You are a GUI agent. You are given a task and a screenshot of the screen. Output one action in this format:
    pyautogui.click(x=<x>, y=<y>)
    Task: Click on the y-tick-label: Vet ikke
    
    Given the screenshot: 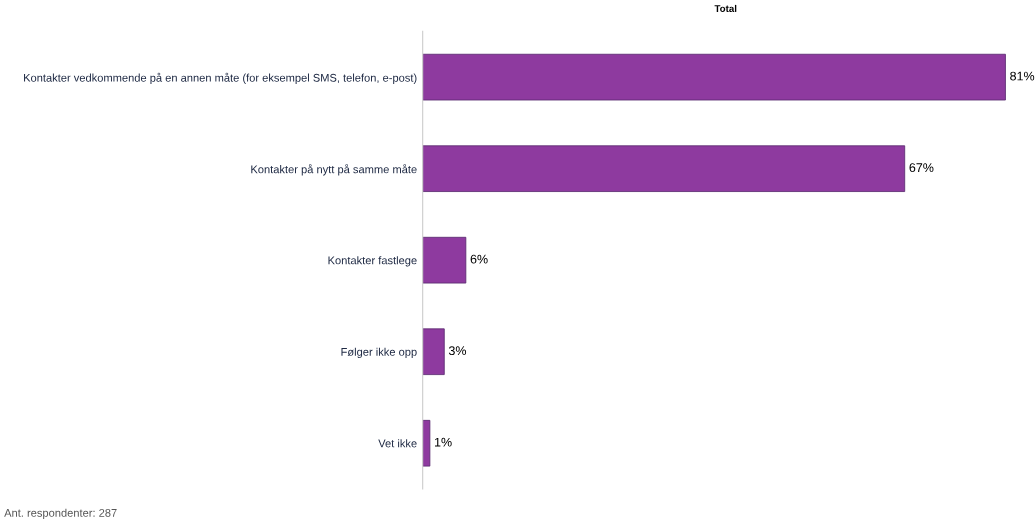 What is the action you would take?
    pyautogui.click(x=397, y=443)
    